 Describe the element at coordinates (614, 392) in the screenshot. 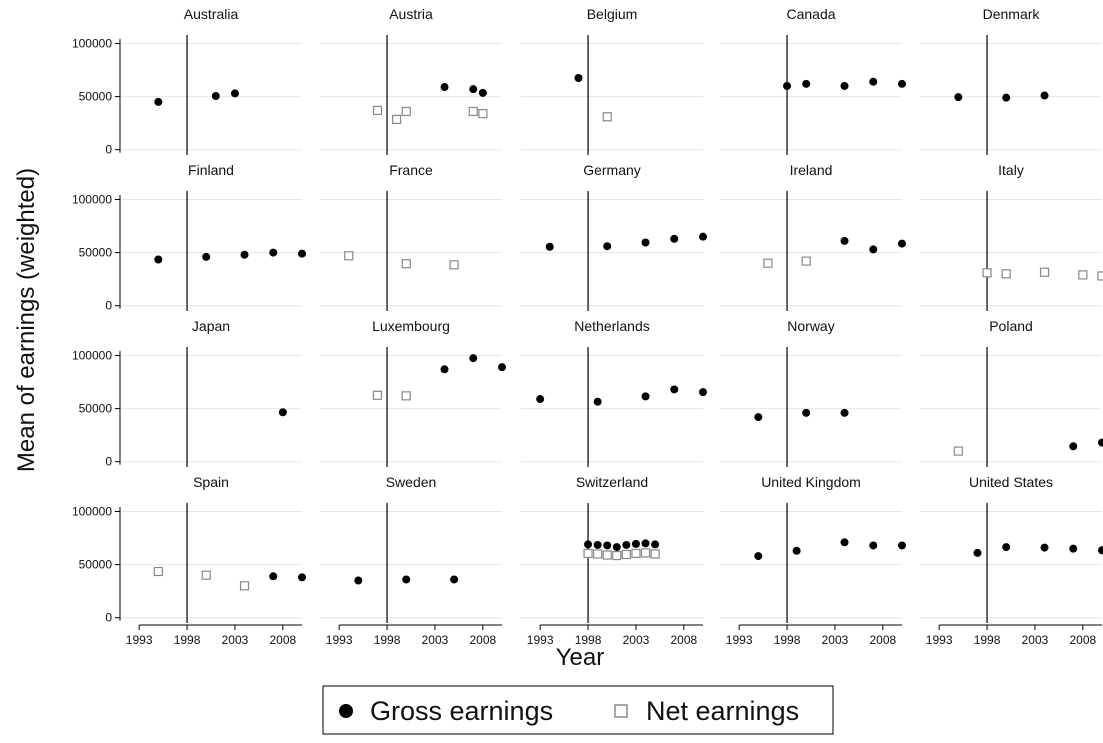

I see `panel-netherlands: Netherlands` at that location.